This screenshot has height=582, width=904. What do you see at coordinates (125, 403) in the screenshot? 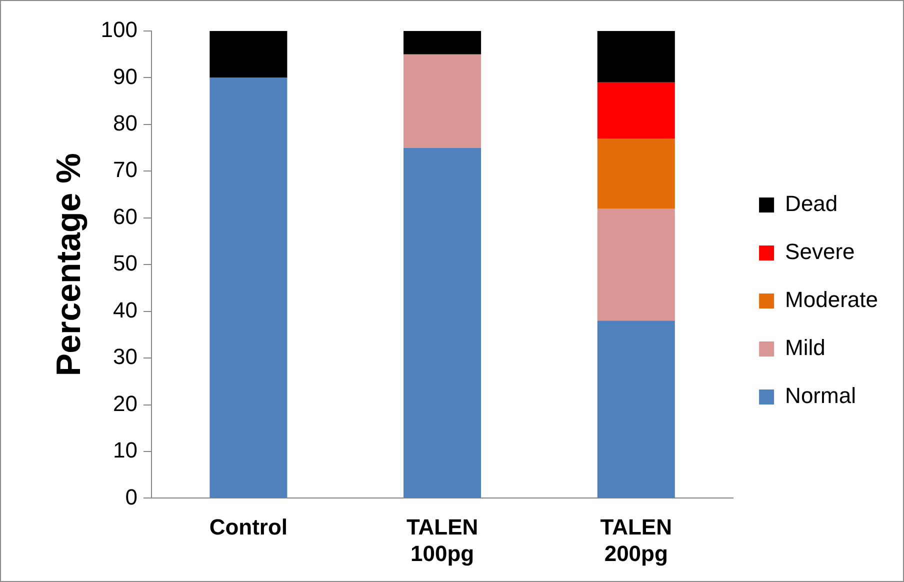
I see `y-tick-label: 20` at bounding box center [125, 403].